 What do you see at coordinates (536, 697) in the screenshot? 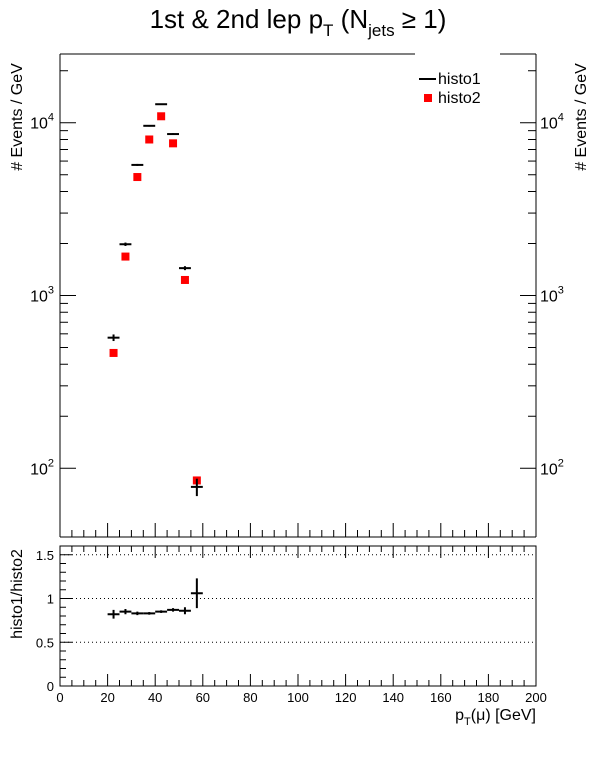
I see `x-tick-label: 200` at bounding box center [536, 697].